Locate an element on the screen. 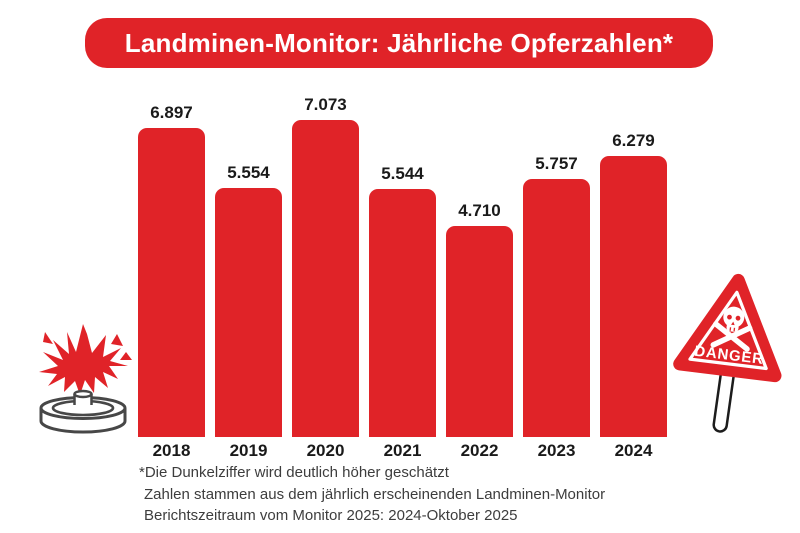 This screenshot has height=533, width=800. bar-column-2022: 4.710 2022 is located at coordinates (479, 331).